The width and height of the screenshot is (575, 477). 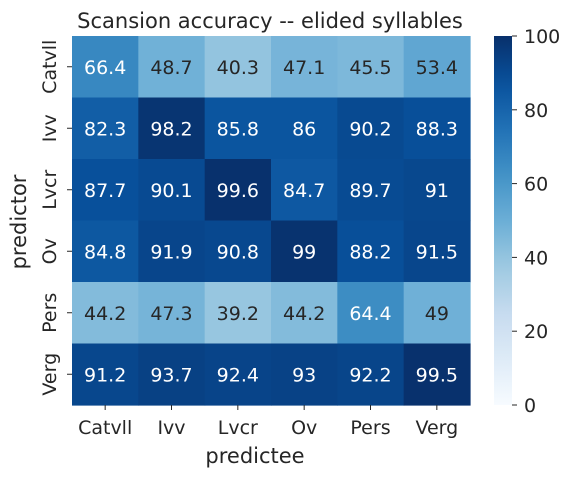 What do you see at coordinates (304, 428) in the screenshot?
I see `x-tick-label: Ov` at bounding box center [304, 428].